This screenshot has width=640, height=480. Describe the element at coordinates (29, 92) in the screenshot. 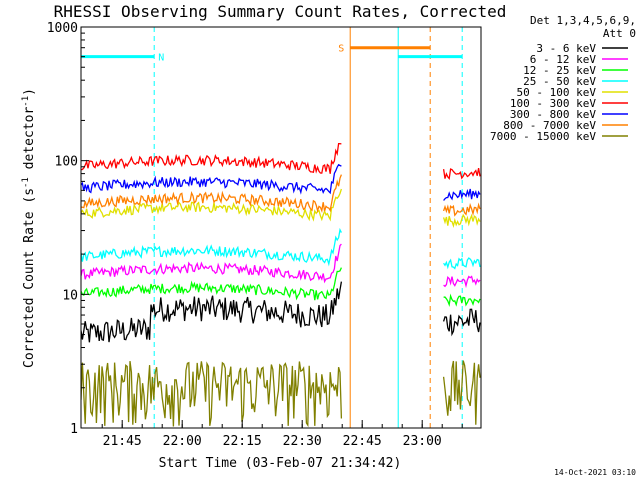

I see `y-label-end: )` at that location.